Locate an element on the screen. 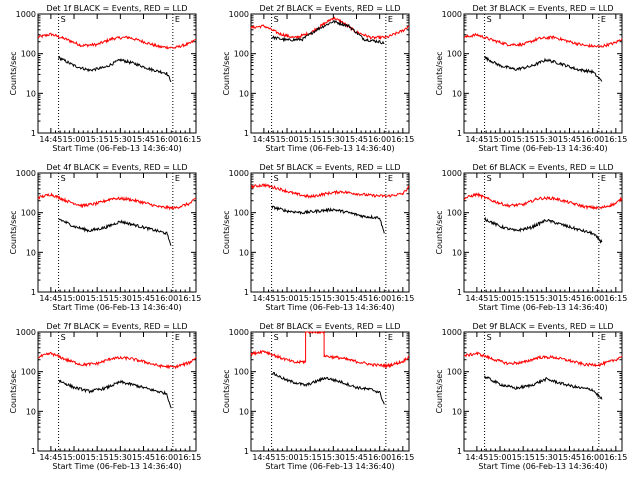 The image size is (640, 480). chart-title: Det 5f BLACK = Events, RED = LLD is located at coordinates (329, 167).